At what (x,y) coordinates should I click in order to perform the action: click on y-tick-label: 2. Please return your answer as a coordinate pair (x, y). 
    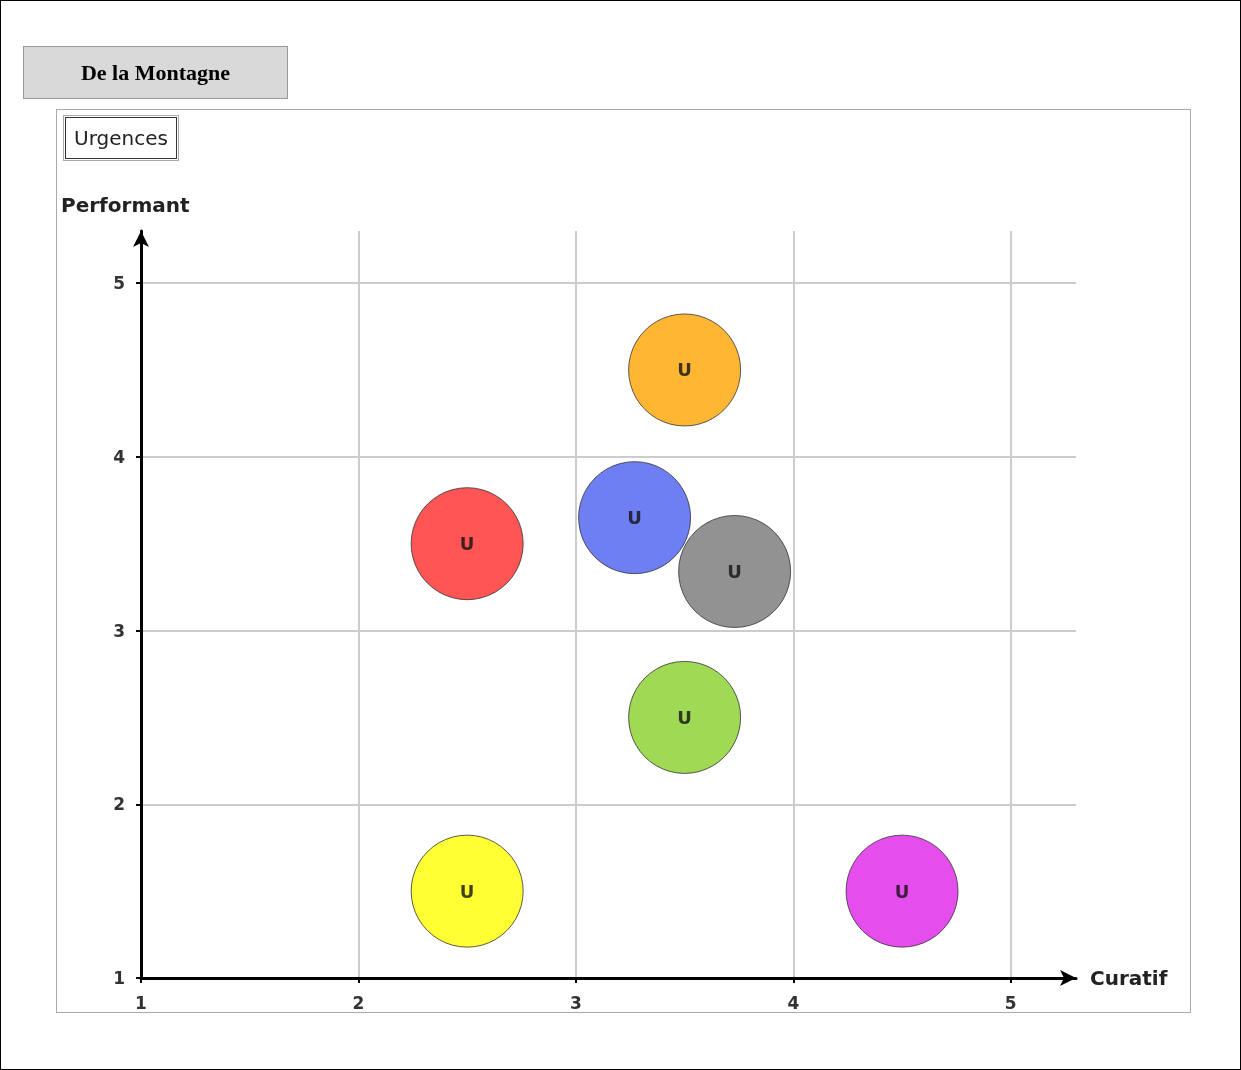
    Looking at the image, I should click on (119, 804).